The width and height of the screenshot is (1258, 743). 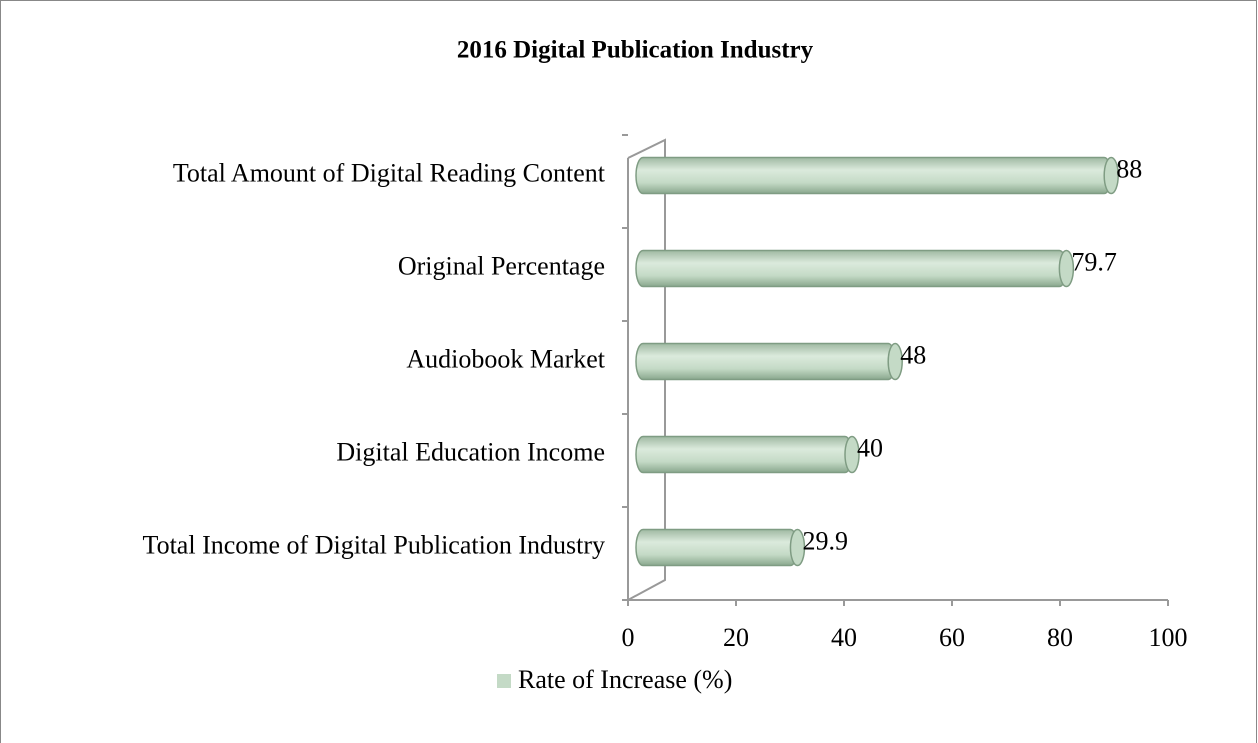 What do you see at coordinates (1168, 637) in the screenshot?
I see `x-tick-label: 100` at bounding box center [1168, 637].